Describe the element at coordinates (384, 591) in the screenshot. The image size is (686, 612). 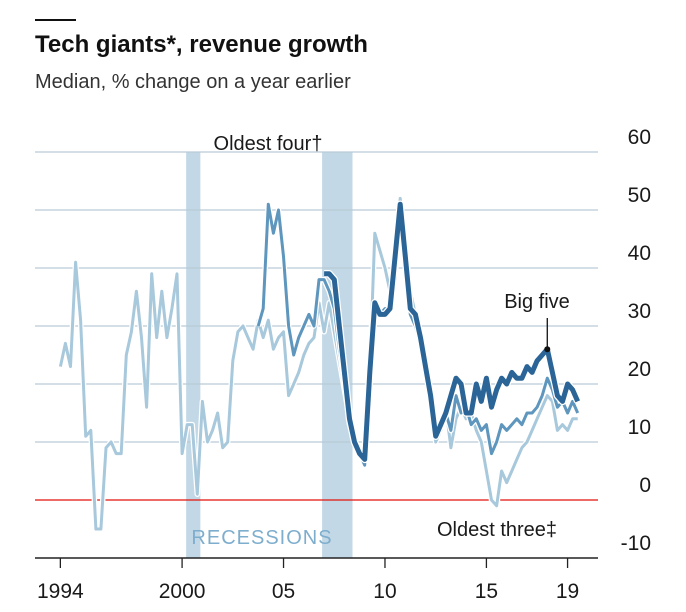
I see `x-tick-label: 10` at that location.